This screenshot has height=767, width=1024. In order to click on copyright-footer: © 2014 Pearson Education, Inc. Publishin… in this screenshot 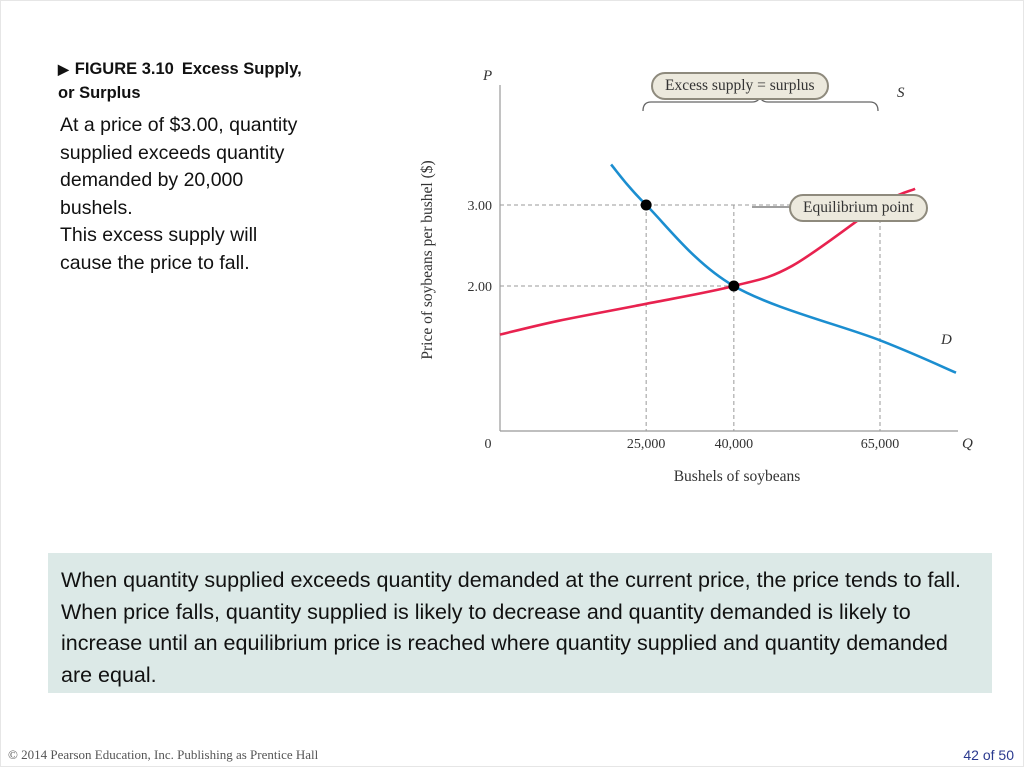, I will do `click(163, 754)`.